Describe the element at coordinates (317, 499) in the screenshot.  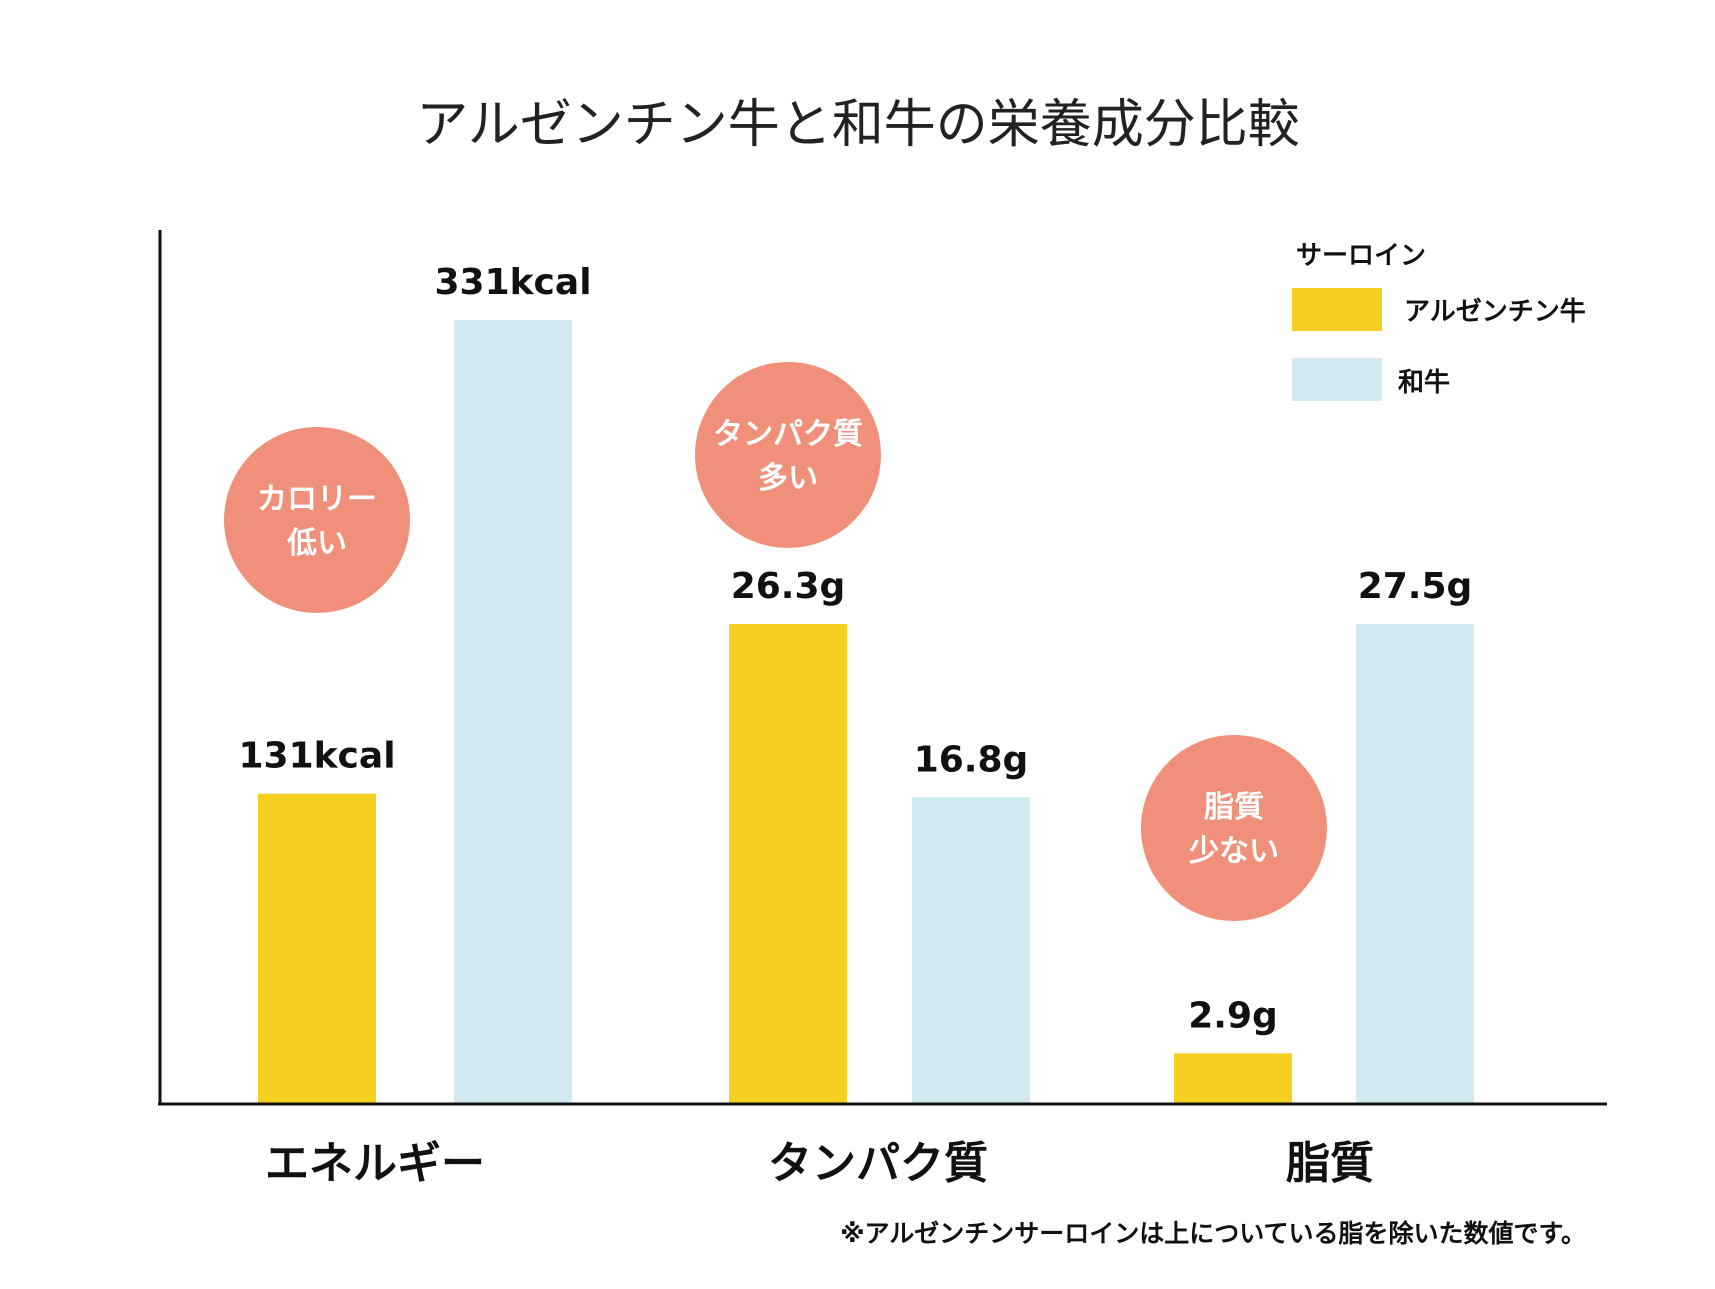
I see `callout-text-0-0: カロリー` at that location.